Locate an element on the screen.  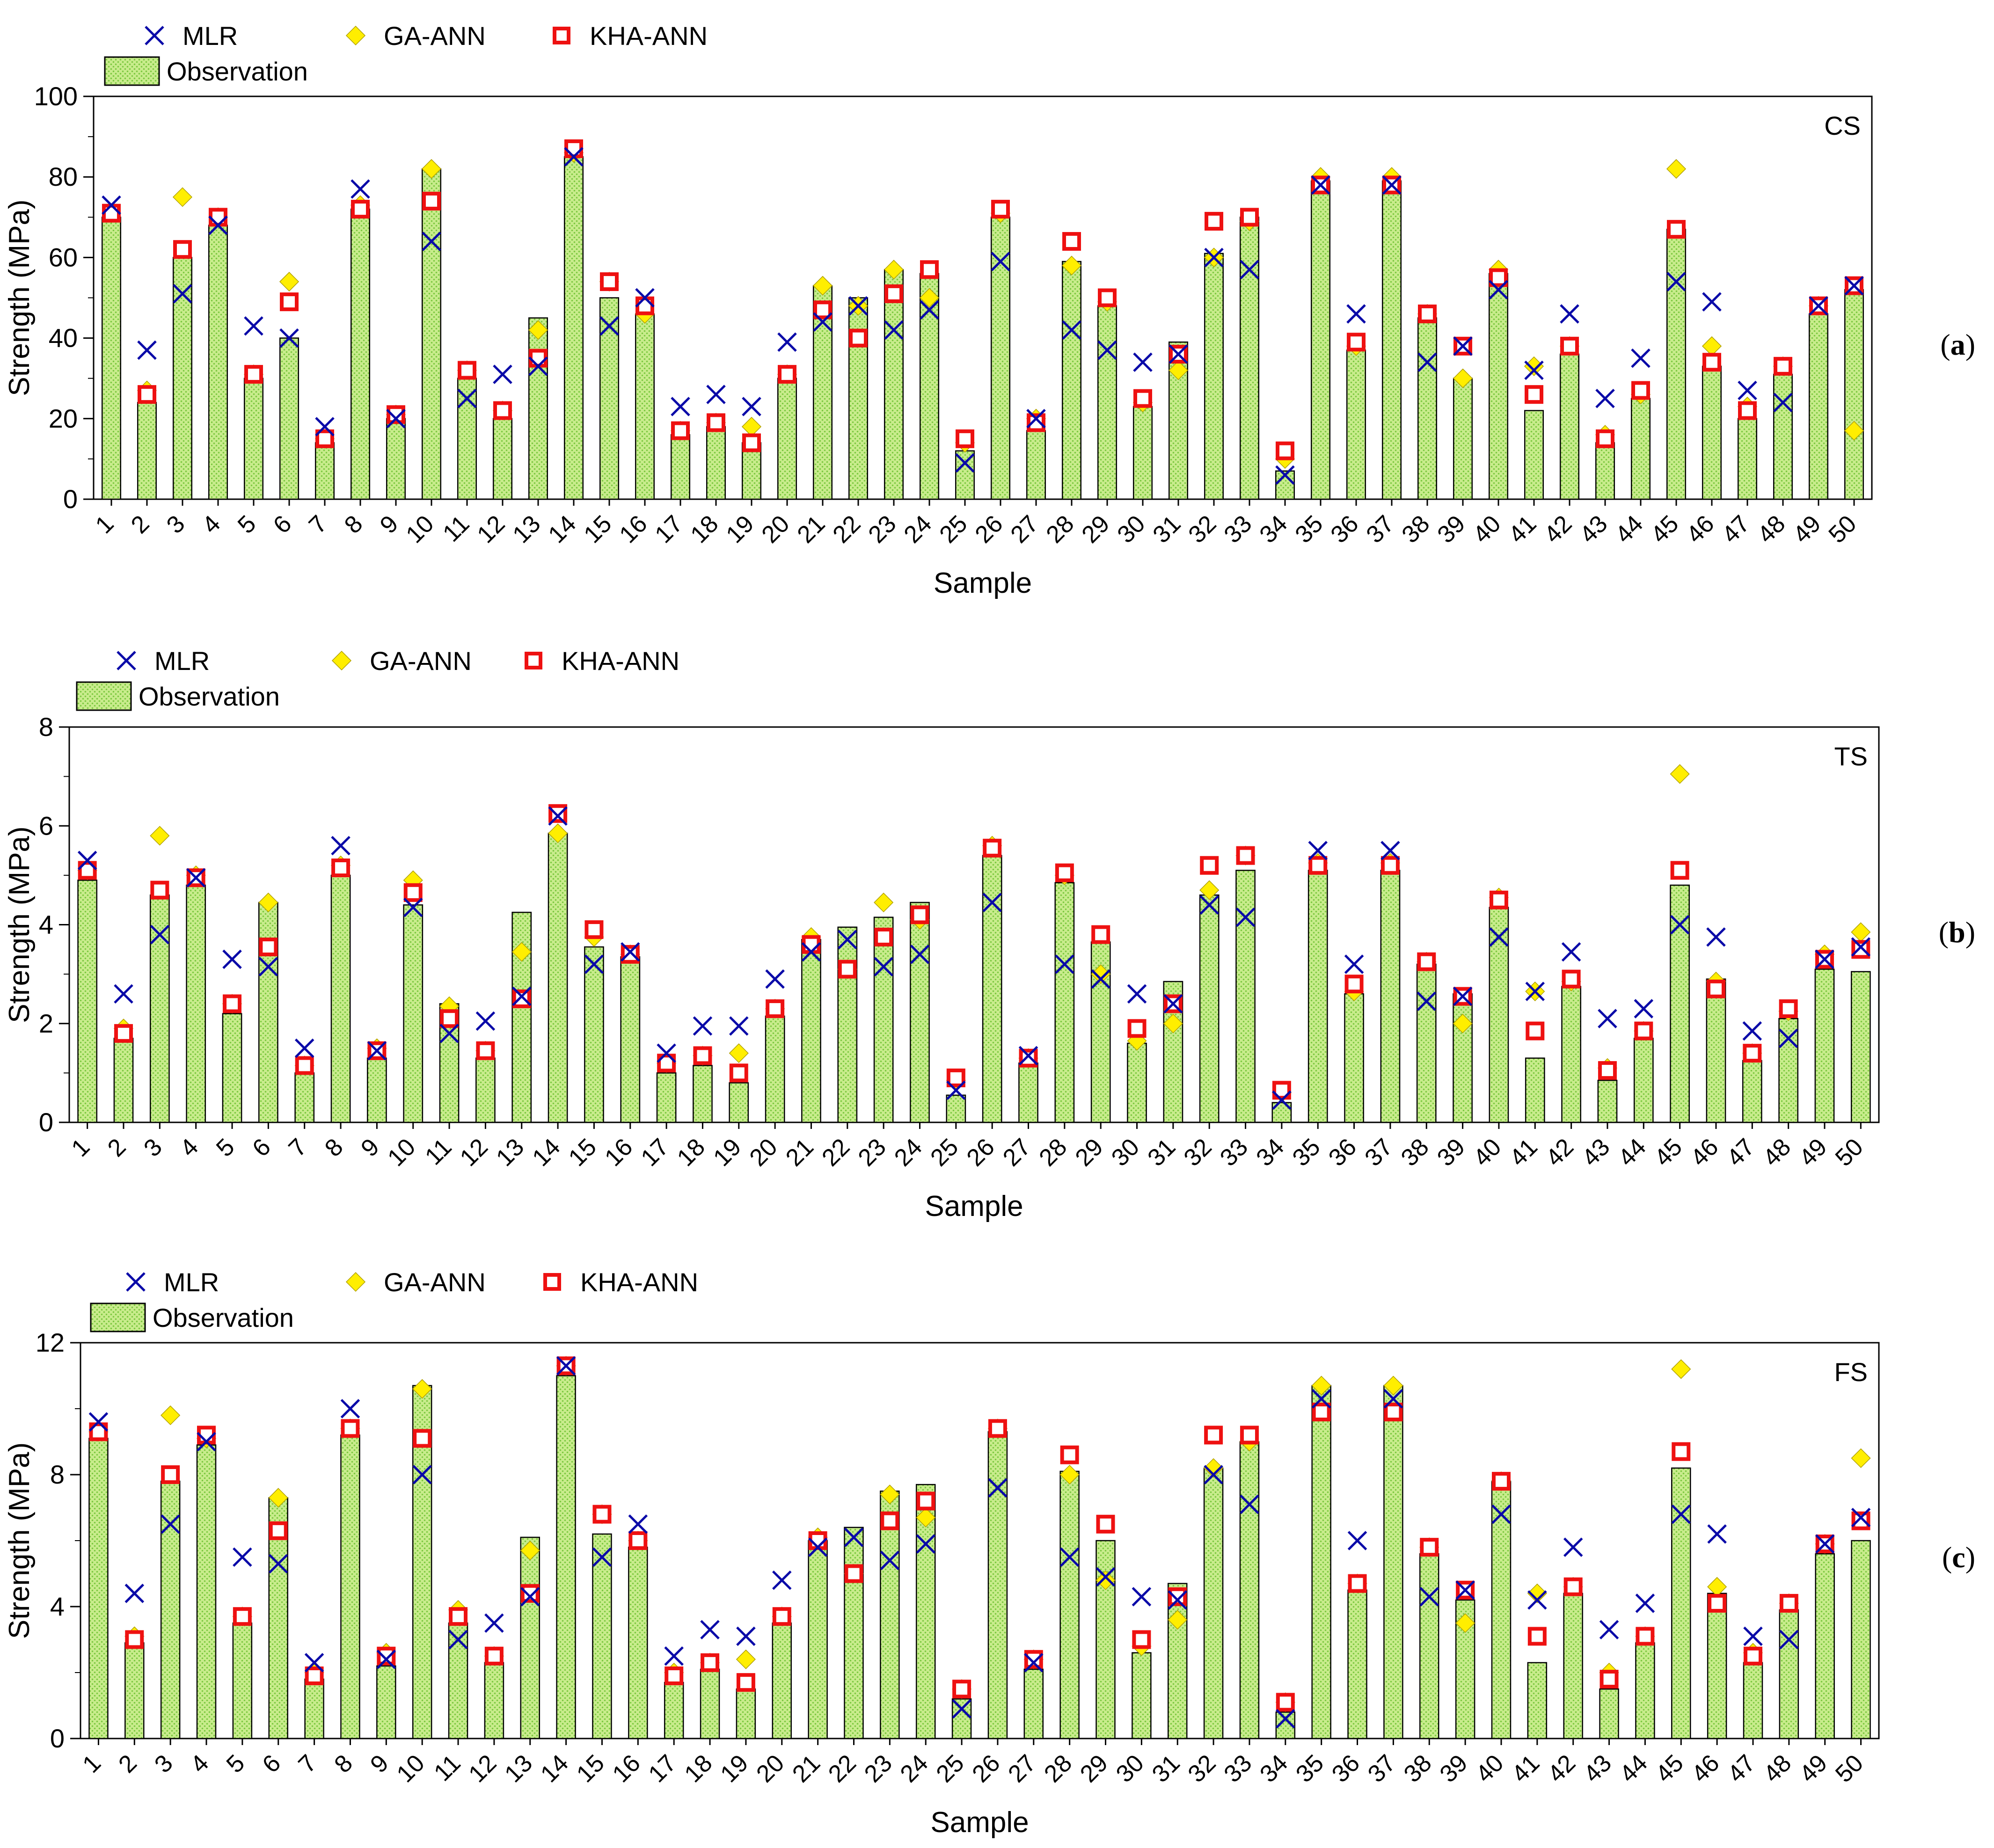
x-tick-label: 42 is located at coordinates (1558, 529).